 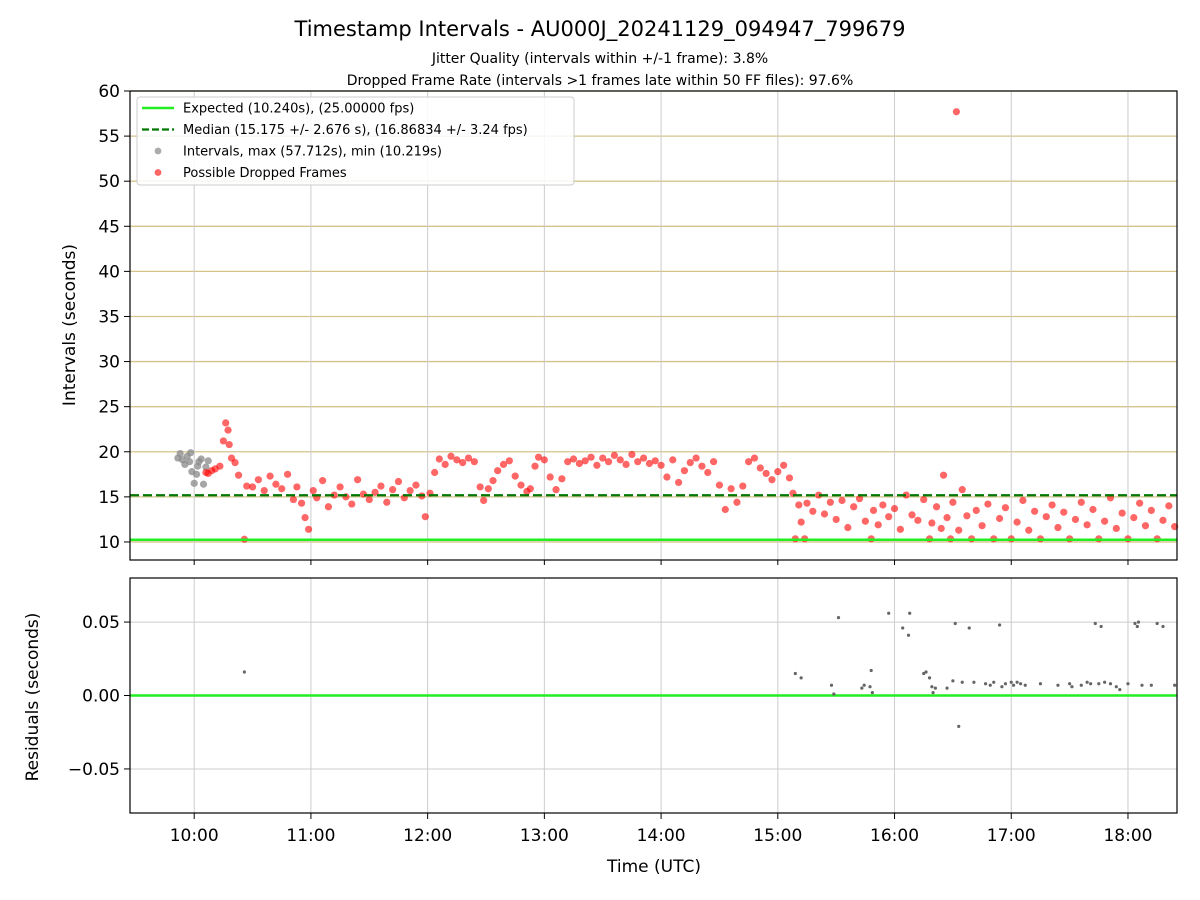 What do you see at coordinates (894, 836) in the screenshot?
I see `x-tick-label: 16:00` at bounding box center [894, 836].